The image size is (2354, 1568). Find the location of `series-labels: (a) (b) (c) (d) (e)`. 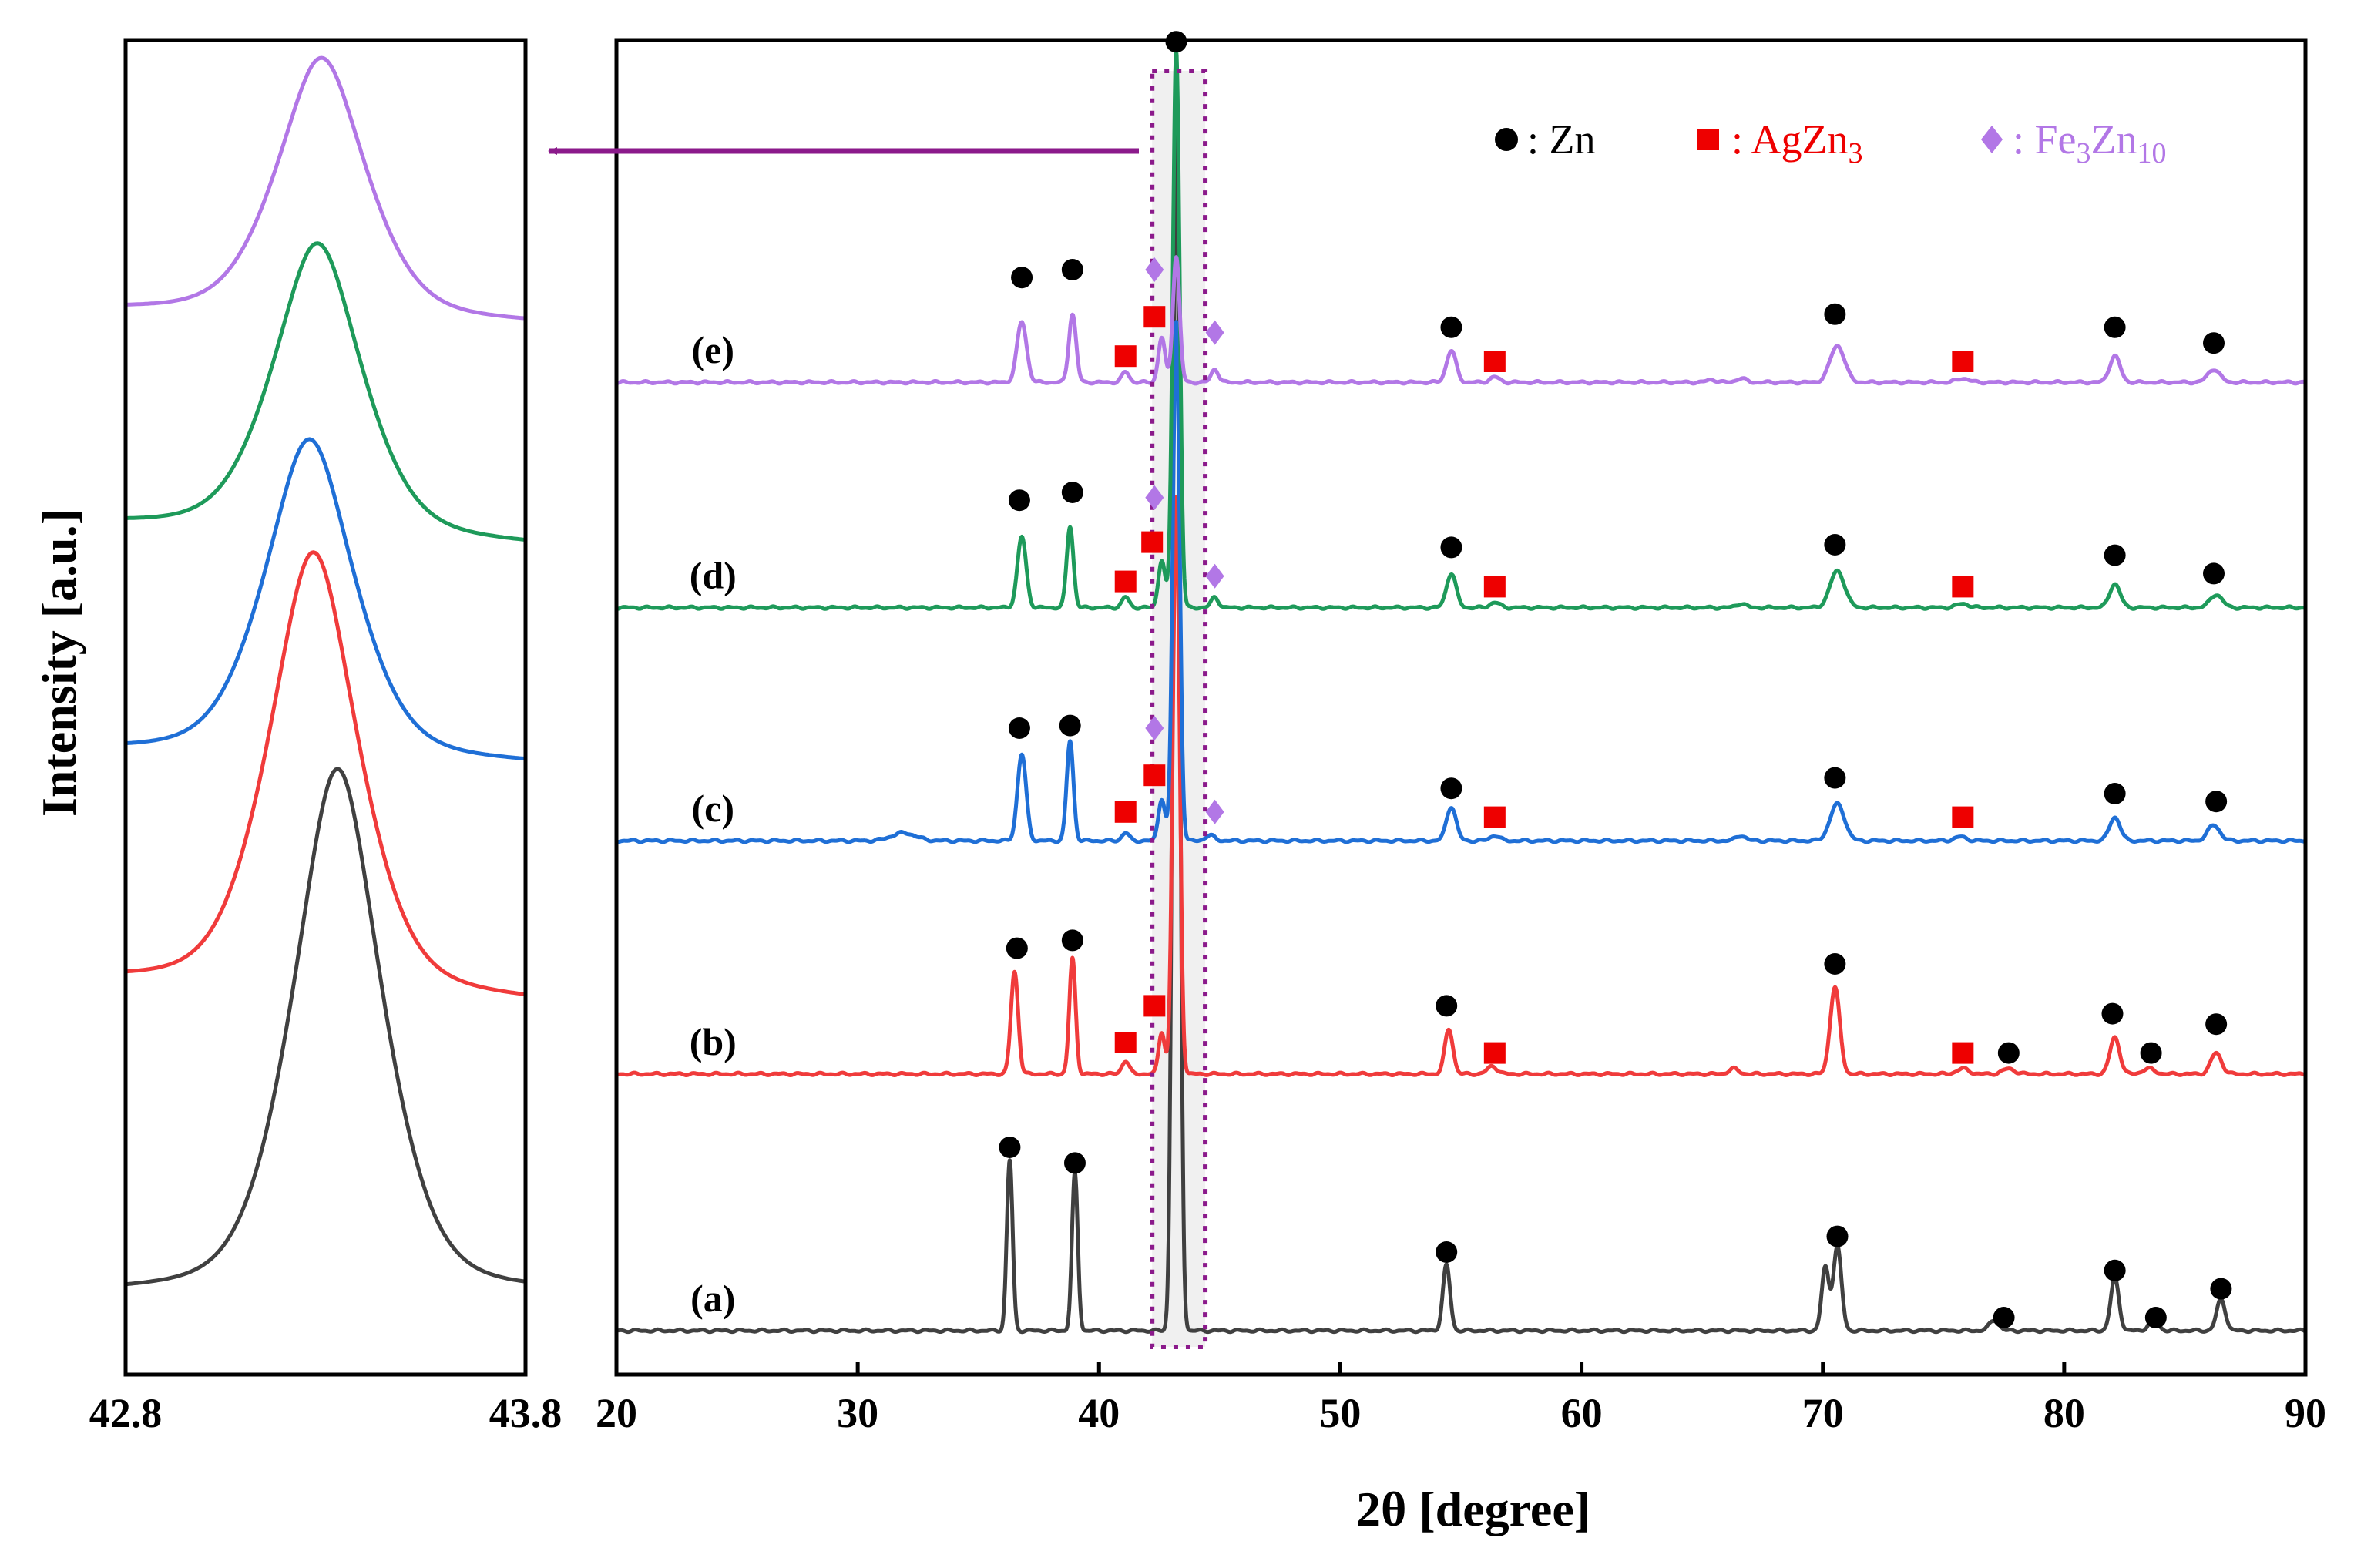

series-labels: (a) (b) (c) (d) (e) is located at coordinates (713, 824).